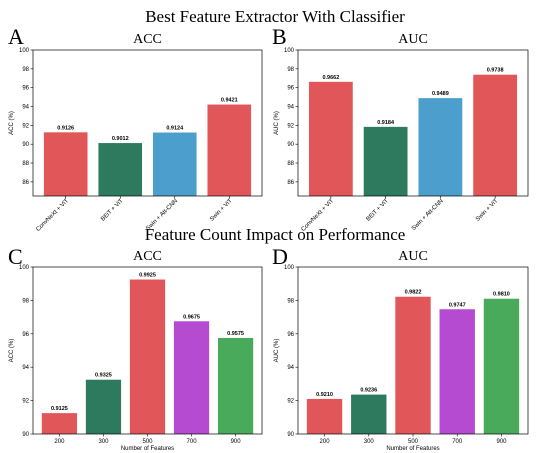  What do you see at coordinates (191, 317) in the screenshot?
I see `panel-c-data-label-4: 0.9675` at bounding box center [191, 317].